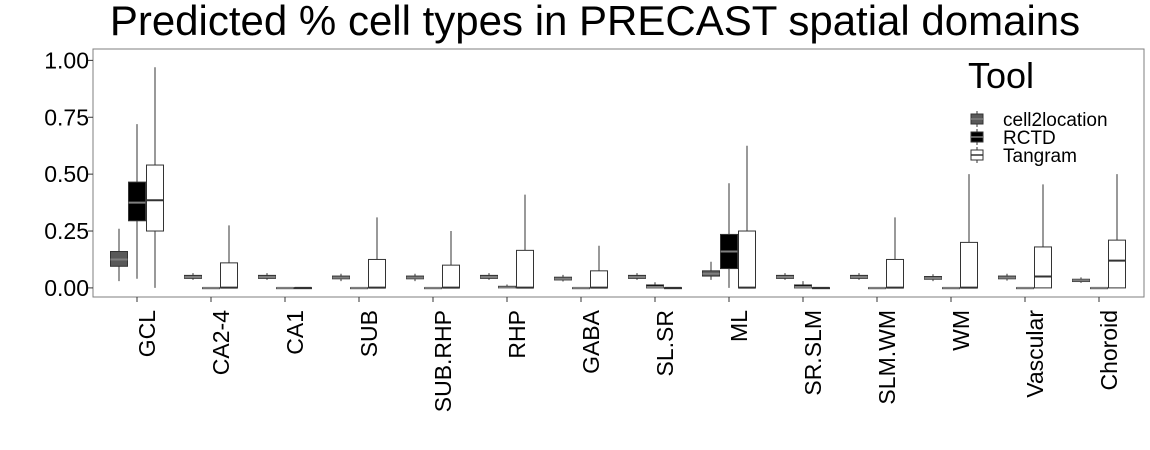  Describe the element at coordinates (66, 288) in the screenshot. I see `y-tick-label: 0.00` at that location.